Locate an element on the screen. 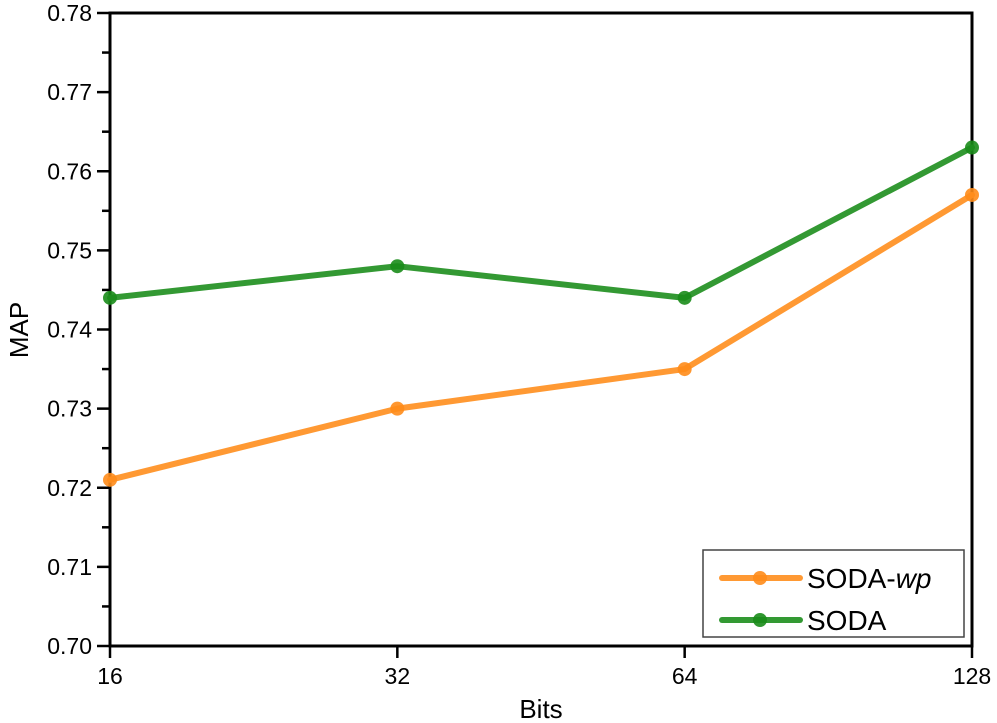 Image resolution: width=997 pixels, height=723 pixels. y-tick-label: 0.75 is located at coordinates (69, 250).